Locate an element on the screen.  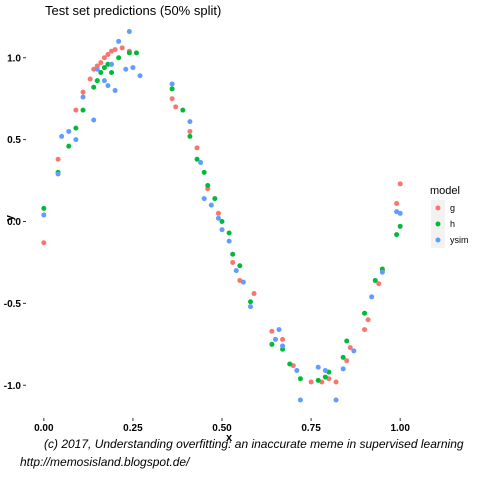
x-tick-label: 0.50 is located at coordinates (222, 428).